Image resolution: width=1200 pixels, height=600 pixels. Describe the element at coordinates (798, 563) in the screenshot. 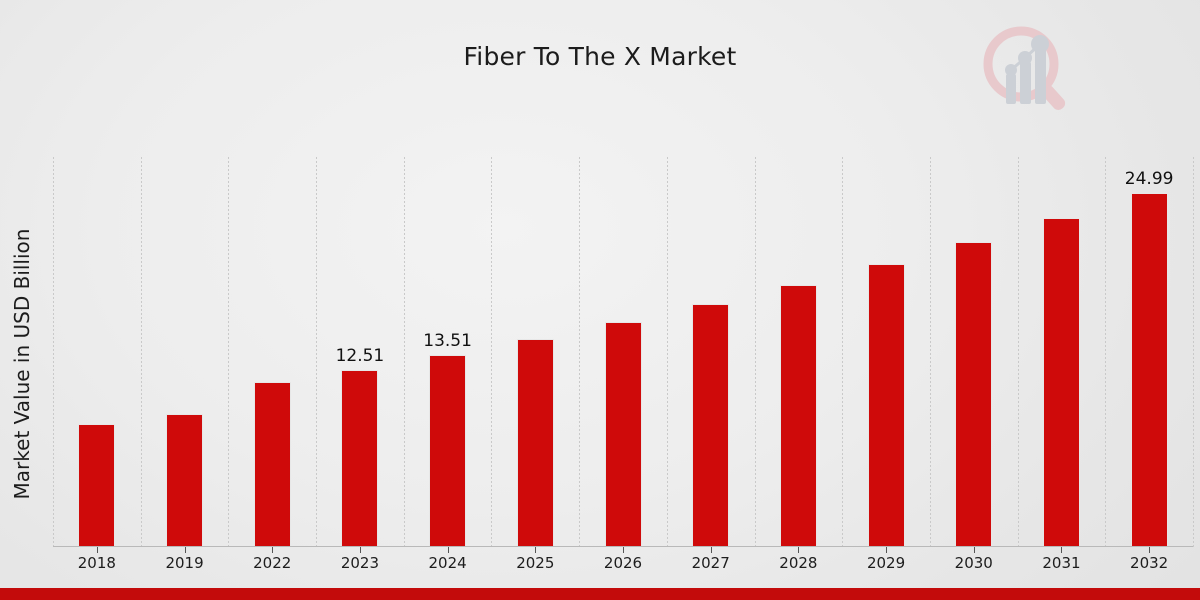

I see `x-axis-tick-label: 2028` at that location.